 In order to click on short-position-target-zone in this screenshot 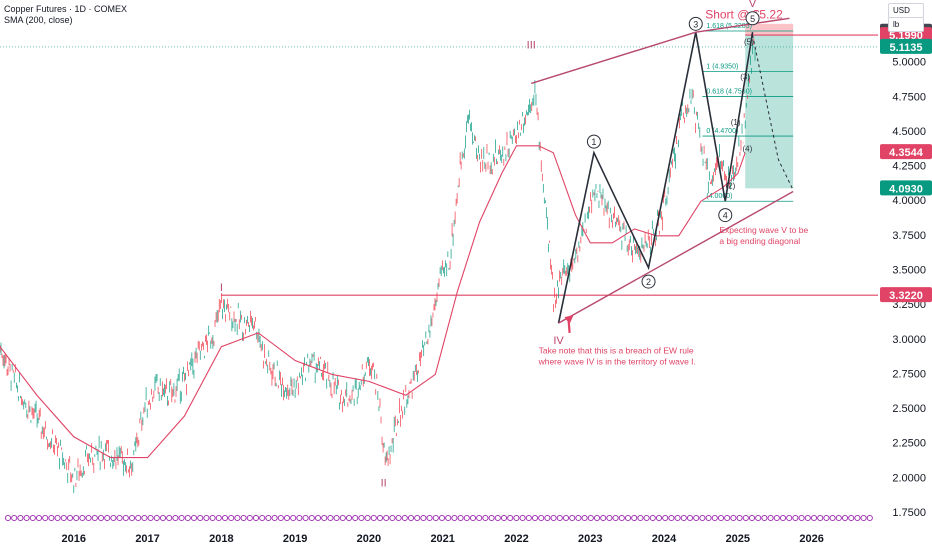, I will do `click(769, 112)`.